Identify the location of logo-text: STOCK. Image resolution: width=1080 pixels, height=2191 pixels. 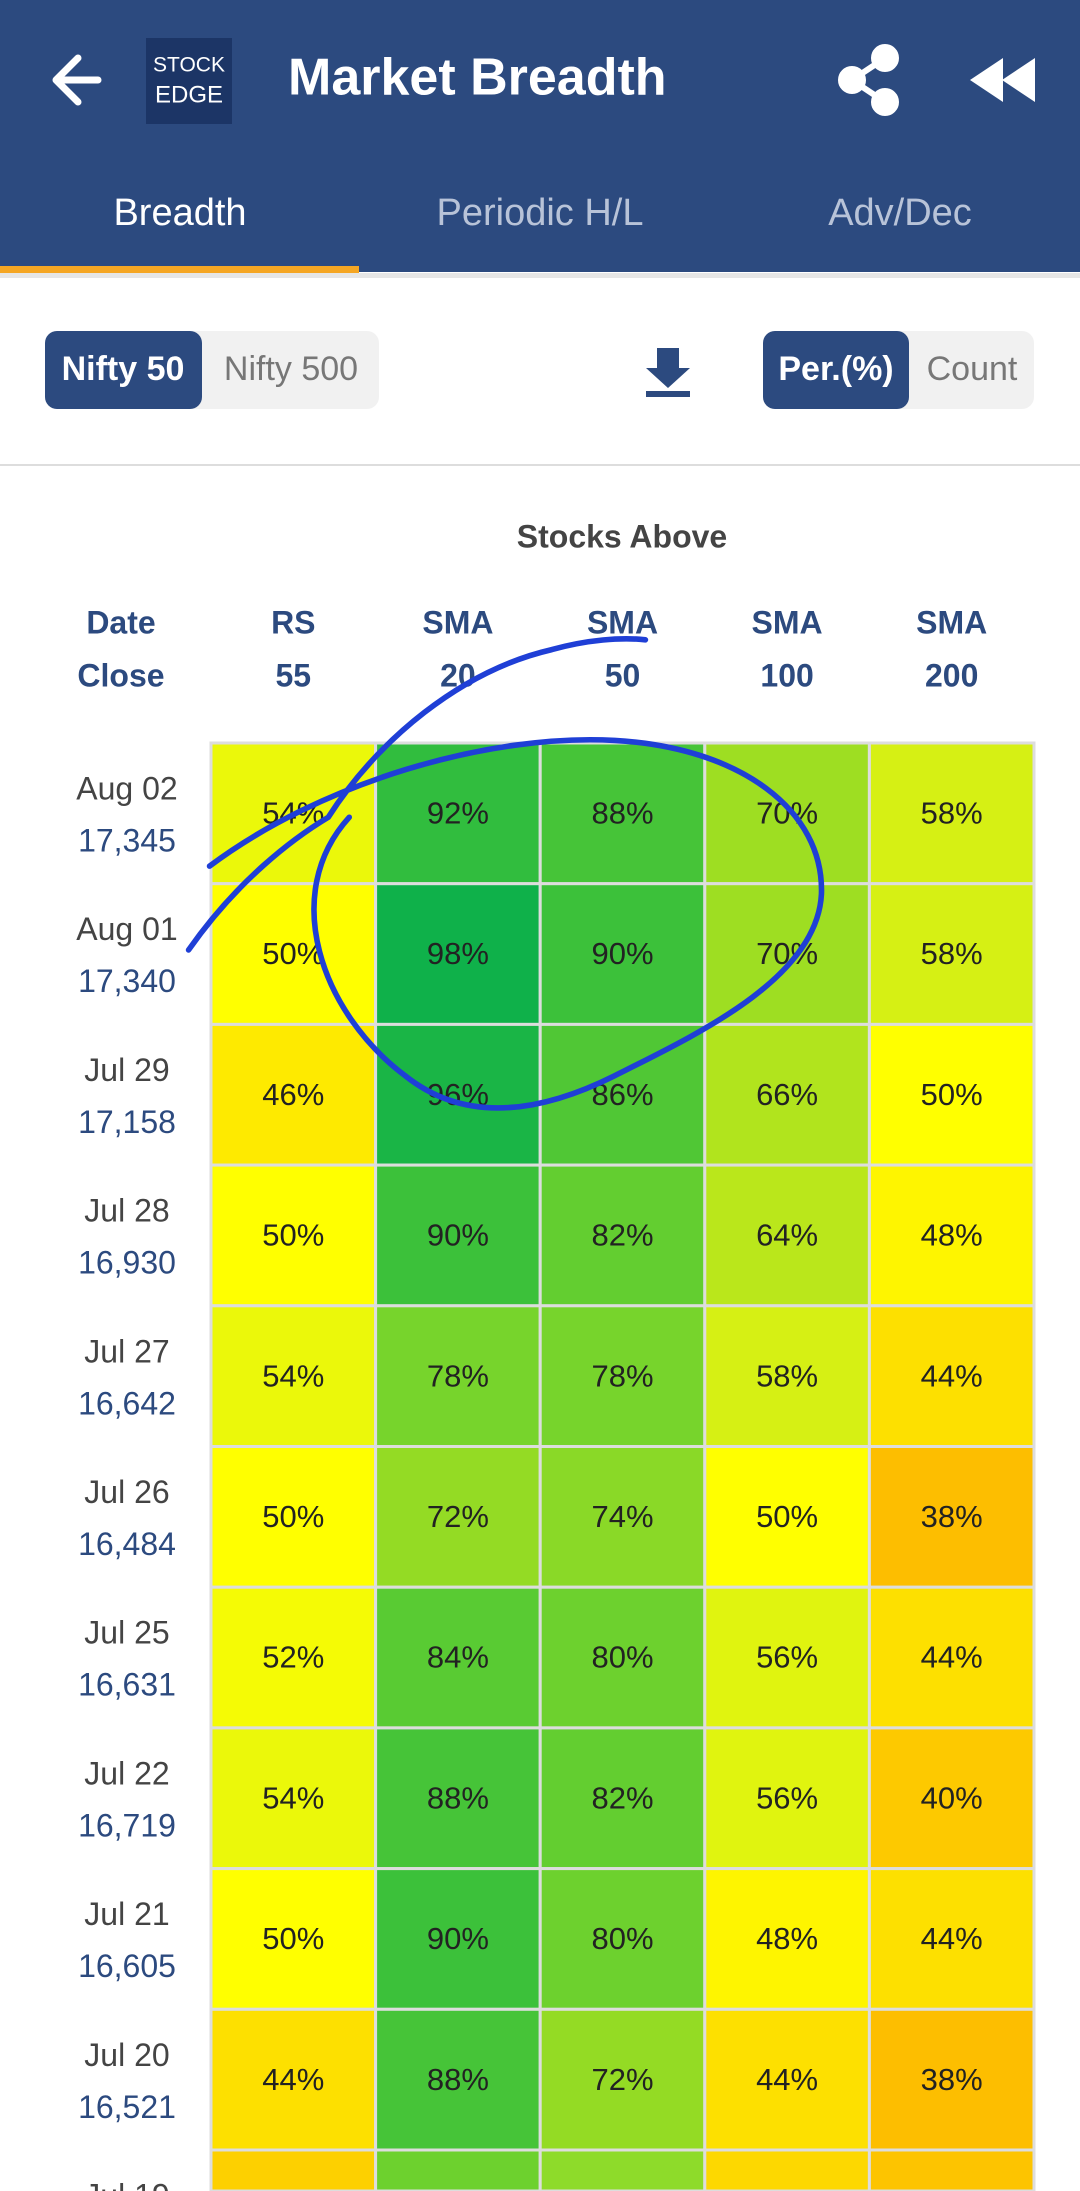
(189, 65).